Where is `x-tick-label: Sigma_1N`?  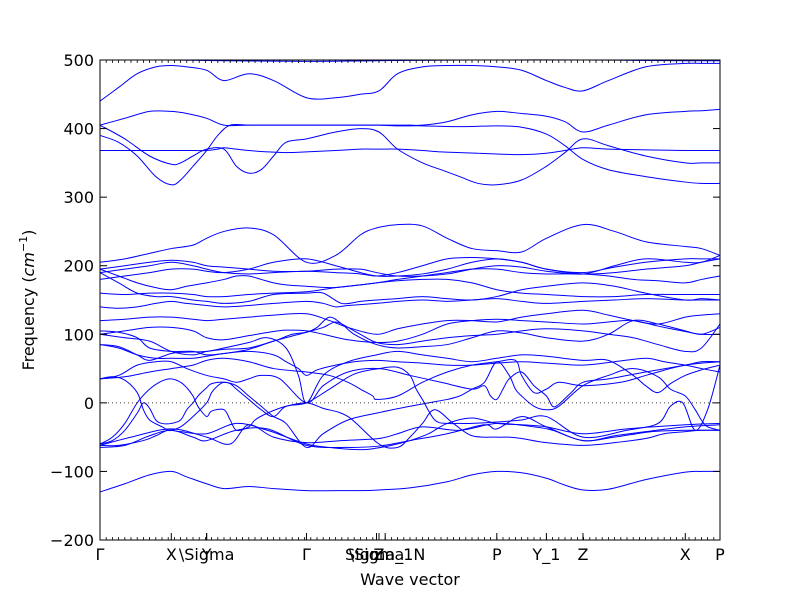
x-tick-label: Sigma_1N is located at coordinates (385, 555).